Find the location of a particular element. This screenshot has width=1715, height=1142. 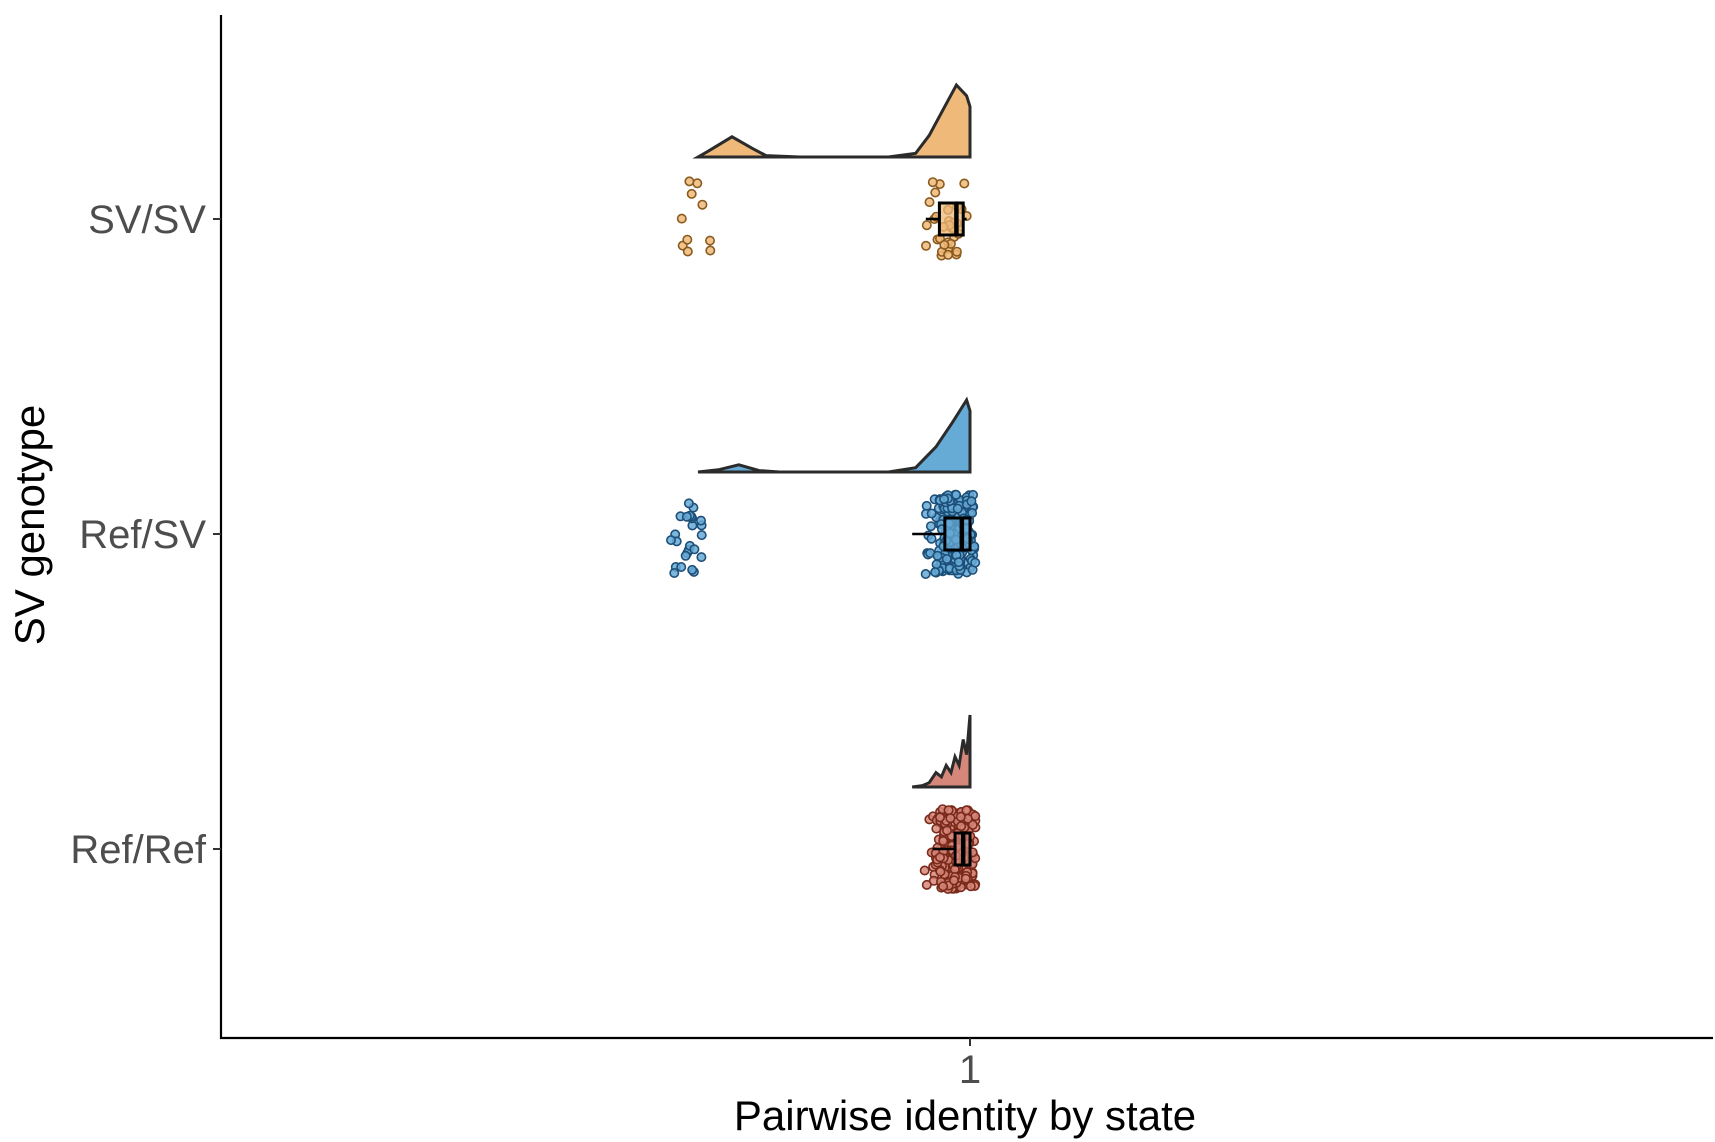

group-ref-ref is located at coordinates (946, 804).